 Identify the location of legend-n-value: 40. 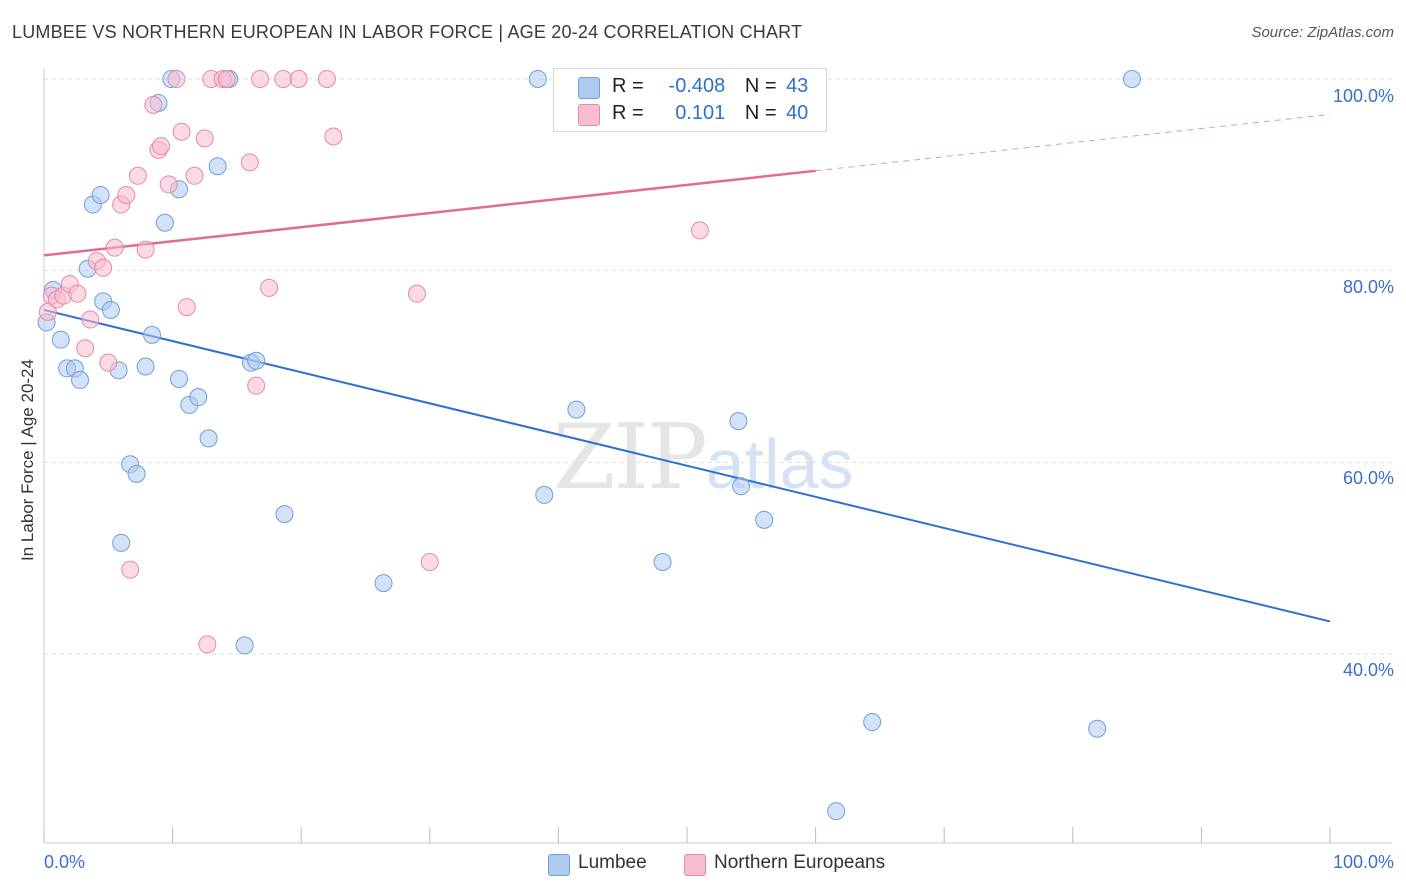
(797, 113).